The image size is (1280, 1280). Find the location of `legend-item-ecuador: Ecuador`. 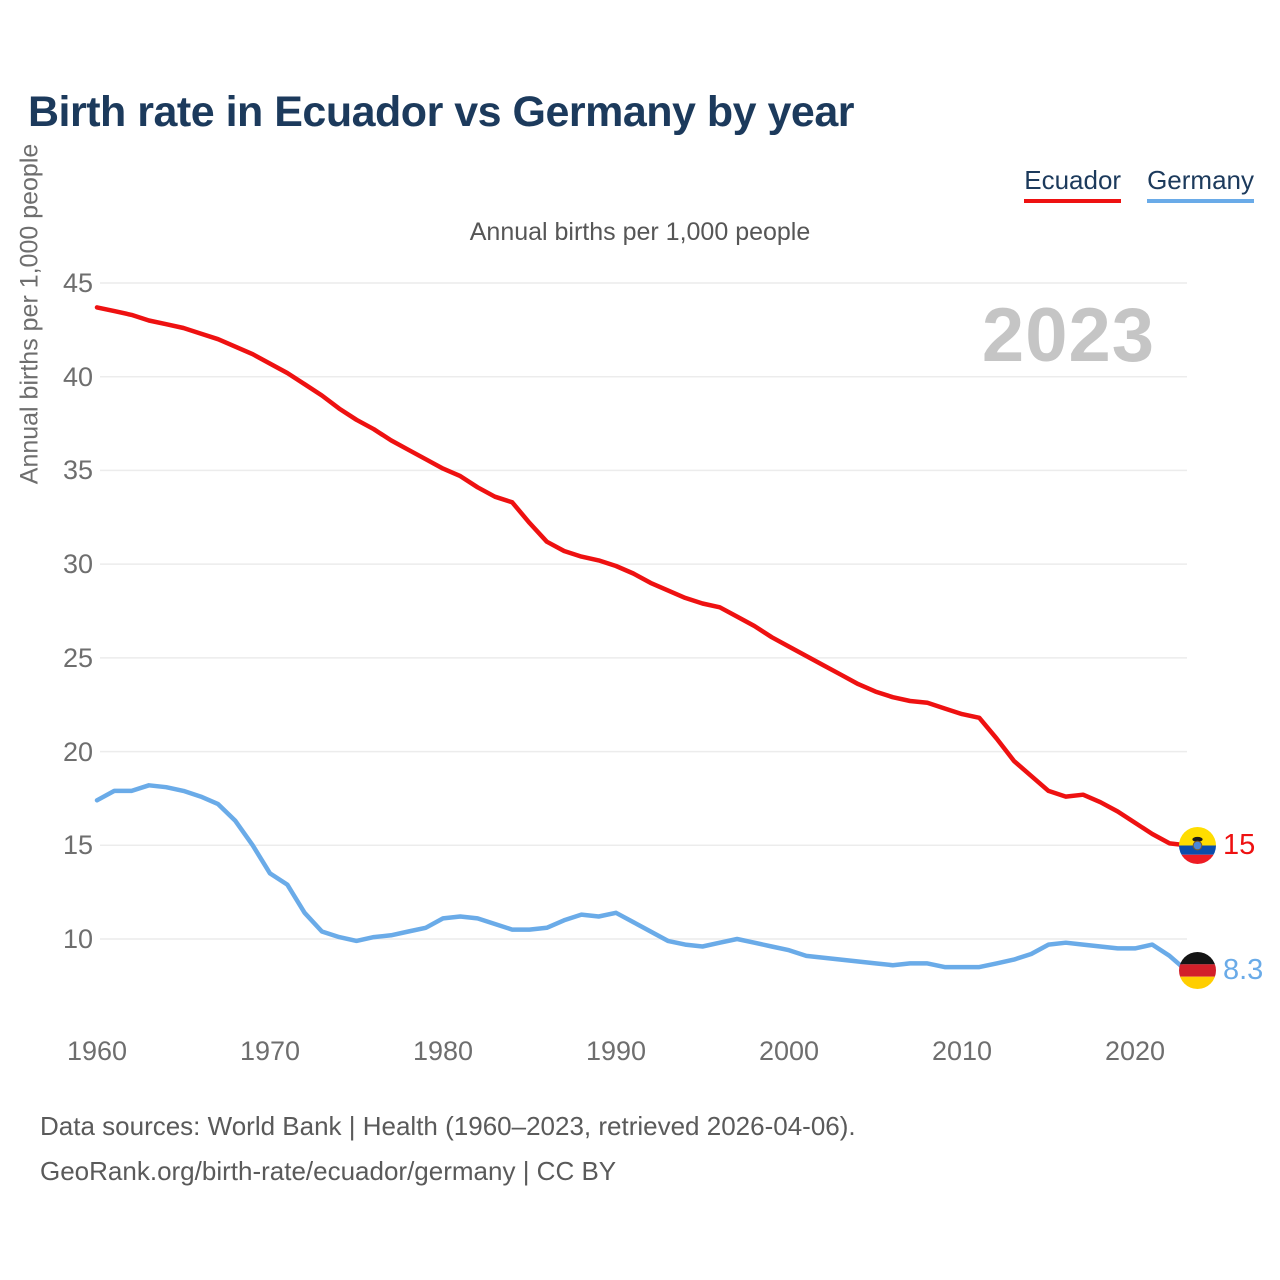

legend-item-ecuador: Ecuador is located at coordinates (1073, 184).